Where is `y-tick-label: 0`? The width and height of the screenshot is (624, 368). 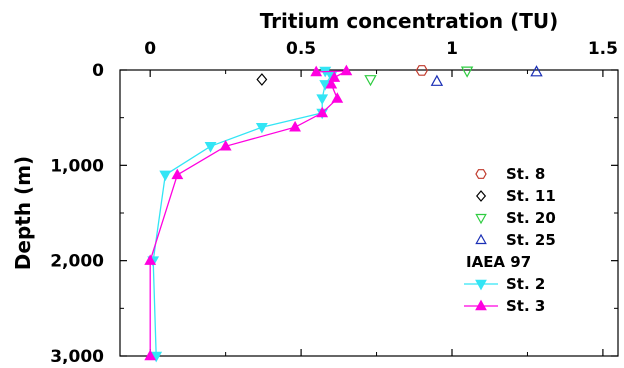
y-tick-label: 0 is located at coordinates (98, 71).